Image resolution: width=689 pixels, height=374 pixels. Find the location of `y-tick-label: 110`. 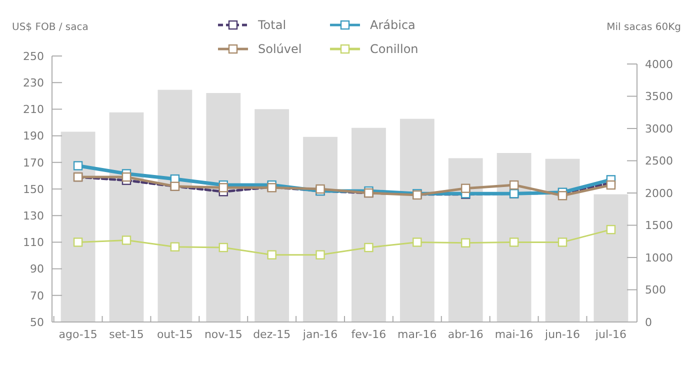

y-tick-label: 110 is located at coordinates (33, 243).